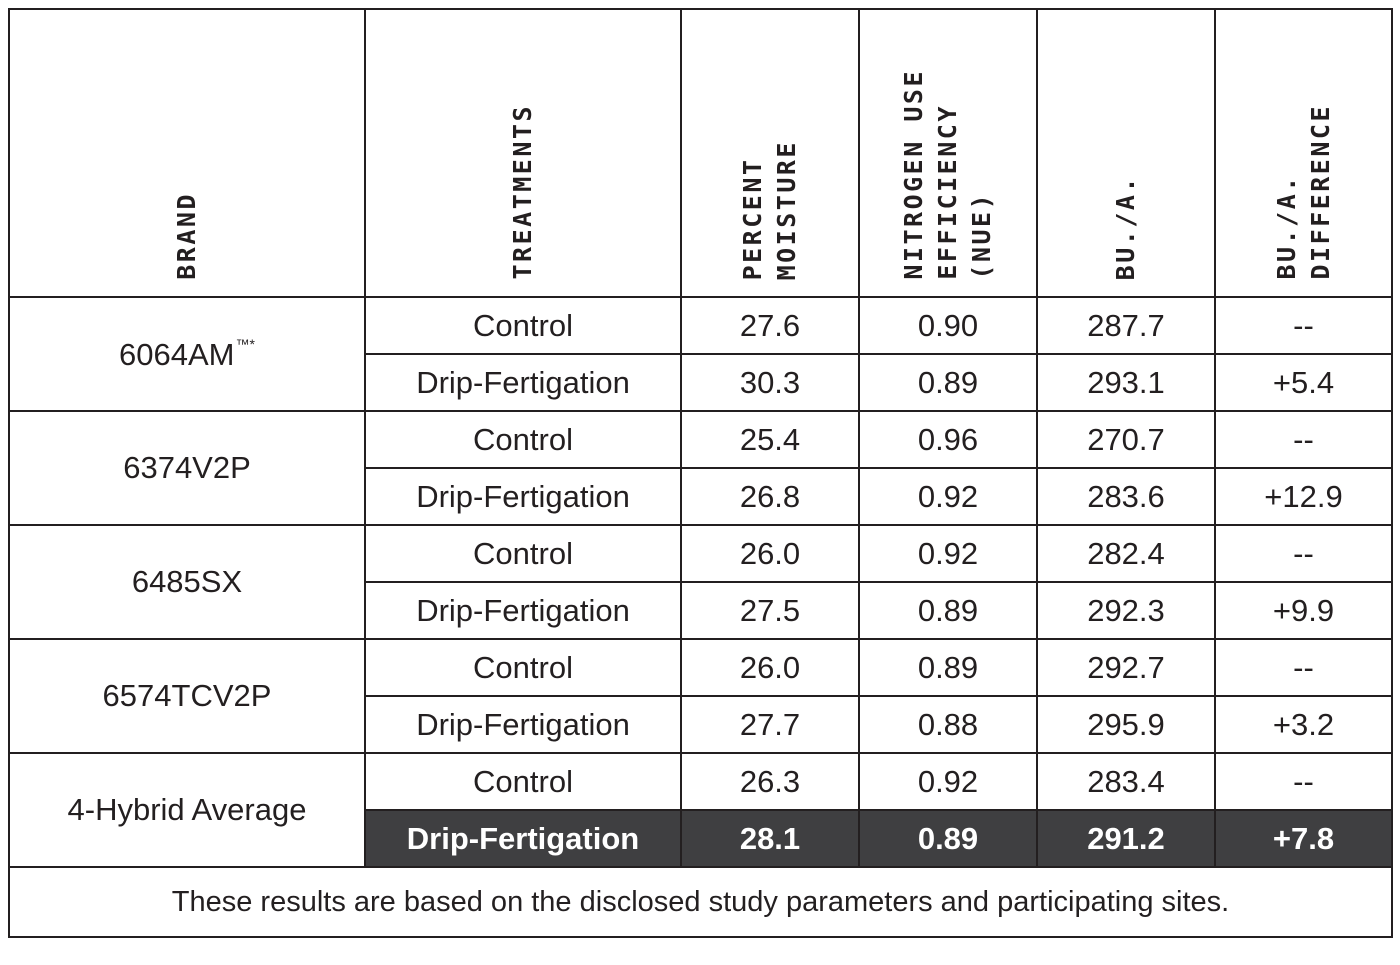 The width and height of the screenshot is (1400, 965). What do you see at coordinates (770, 781) in the screenshot?
I see `moisture-cell: 26.3` at bounding box center [770, 781].